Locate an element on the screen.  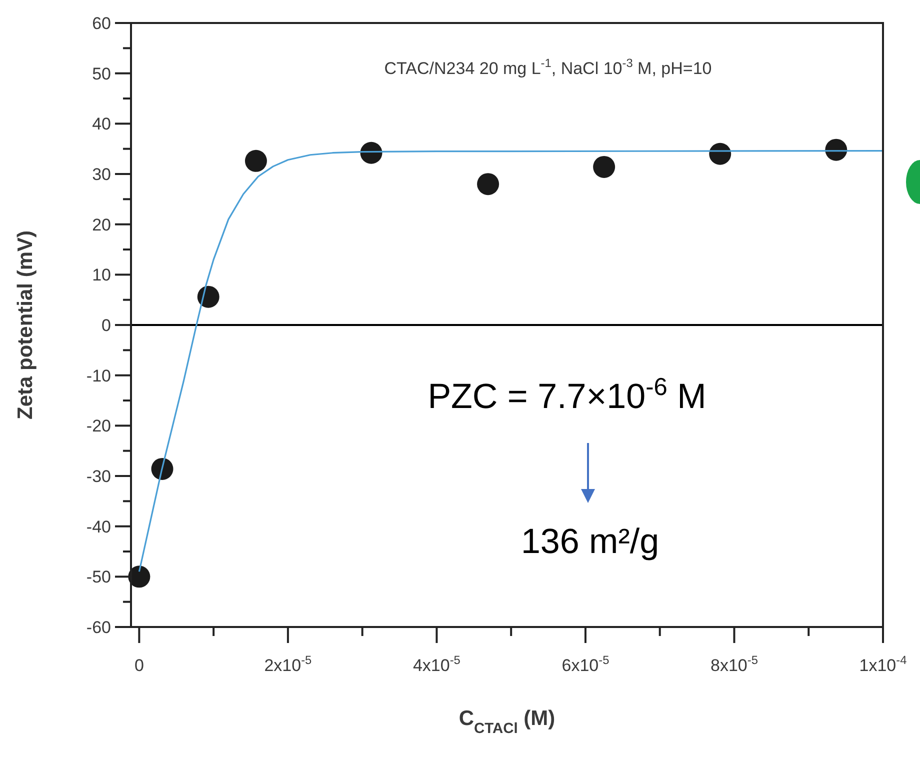
y-tick-label: -40 is located at coordinates (98, 526).